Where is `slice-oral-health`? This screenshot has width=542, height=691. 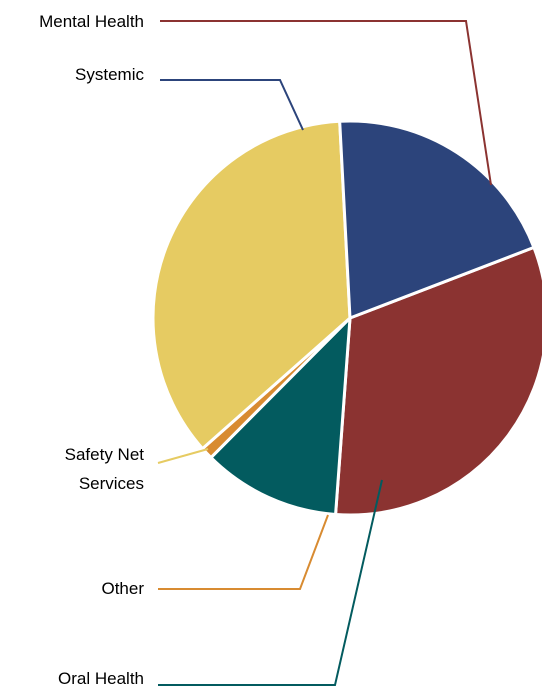 slice-oral-health is located at coordinates (280, 416).